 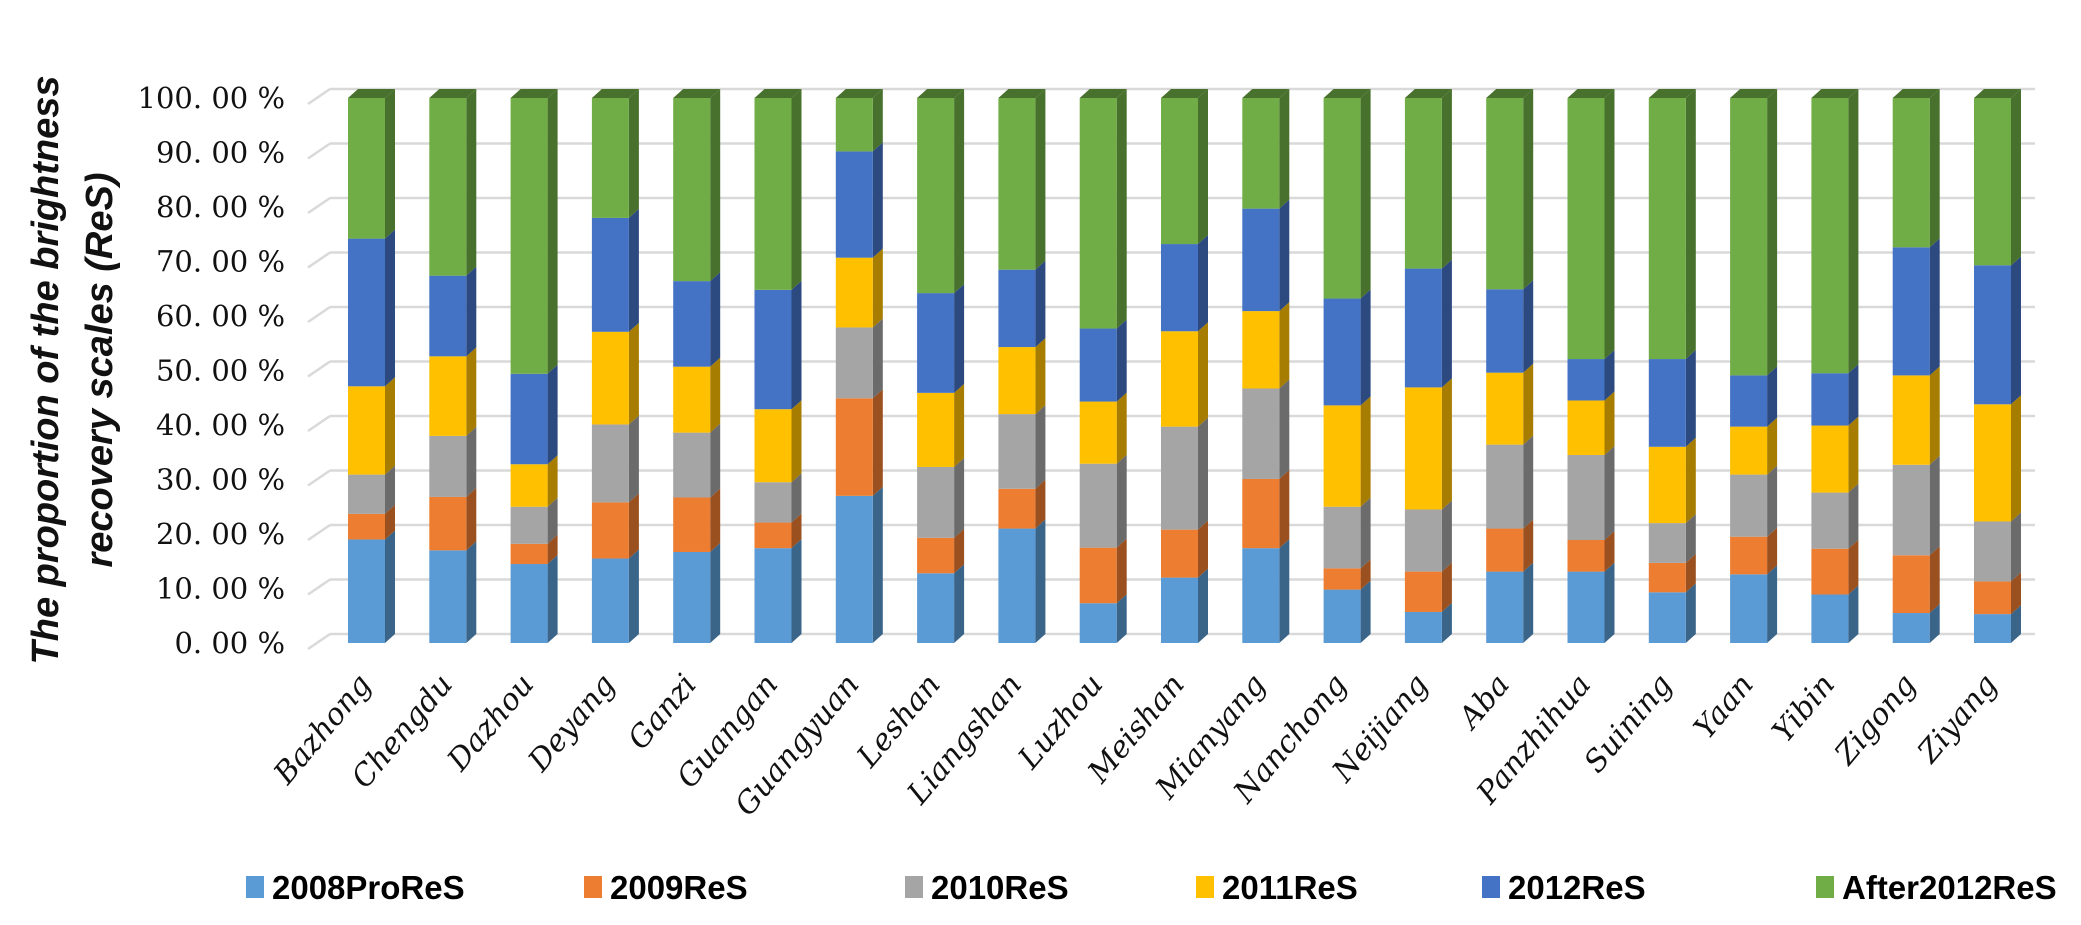 What do you see at coordinates (1957, 719) in the screenshot?
I see `x-tick-label: Ziyang` at bounding box center [1957, 719].